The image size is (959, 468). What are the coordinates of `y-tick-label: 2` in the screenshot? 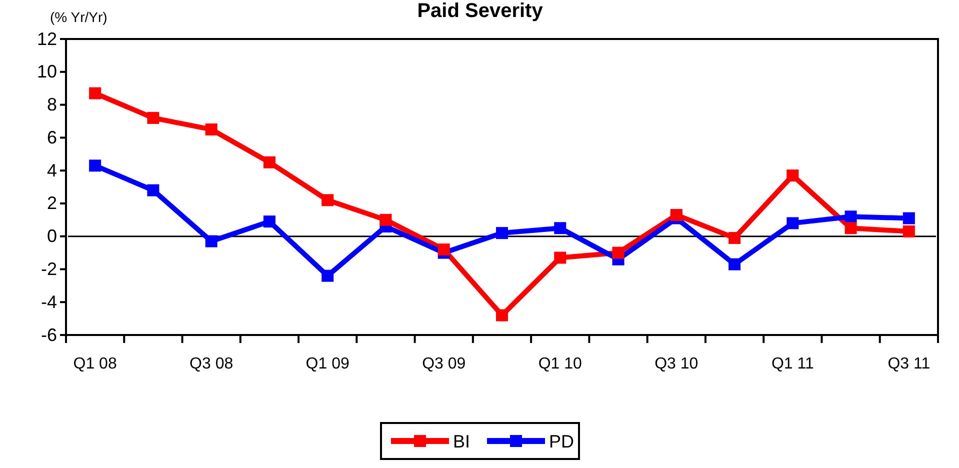 It's located at (51, 203).